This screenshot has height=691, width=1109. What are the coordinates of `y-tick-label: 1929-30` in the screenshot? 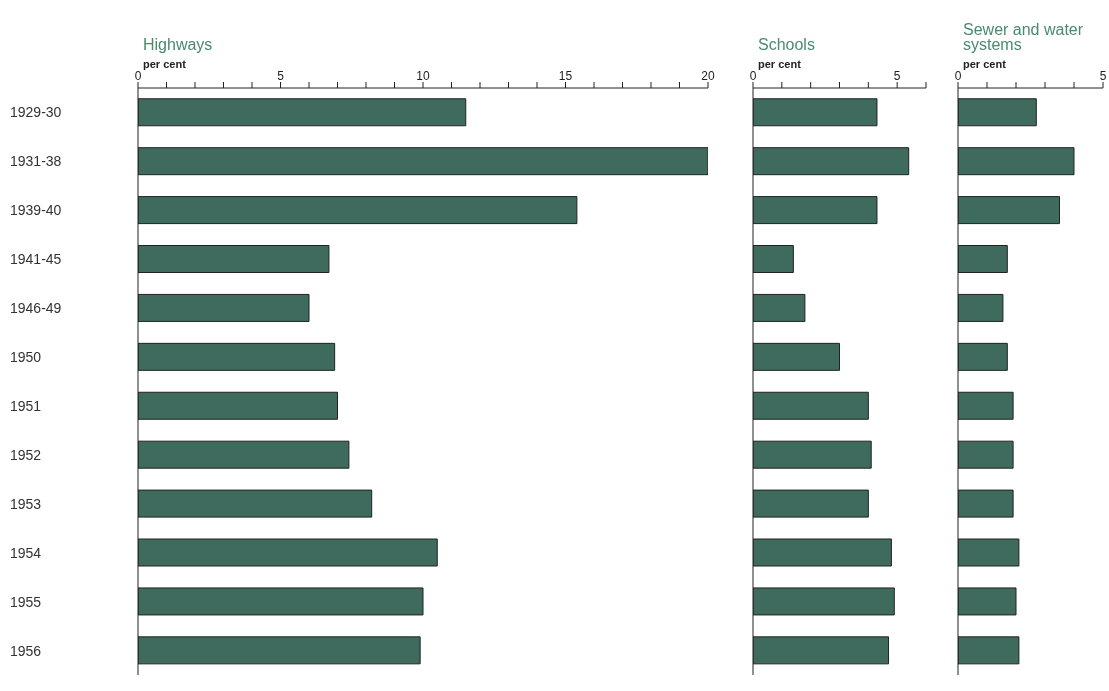 It's located at (36, 112).